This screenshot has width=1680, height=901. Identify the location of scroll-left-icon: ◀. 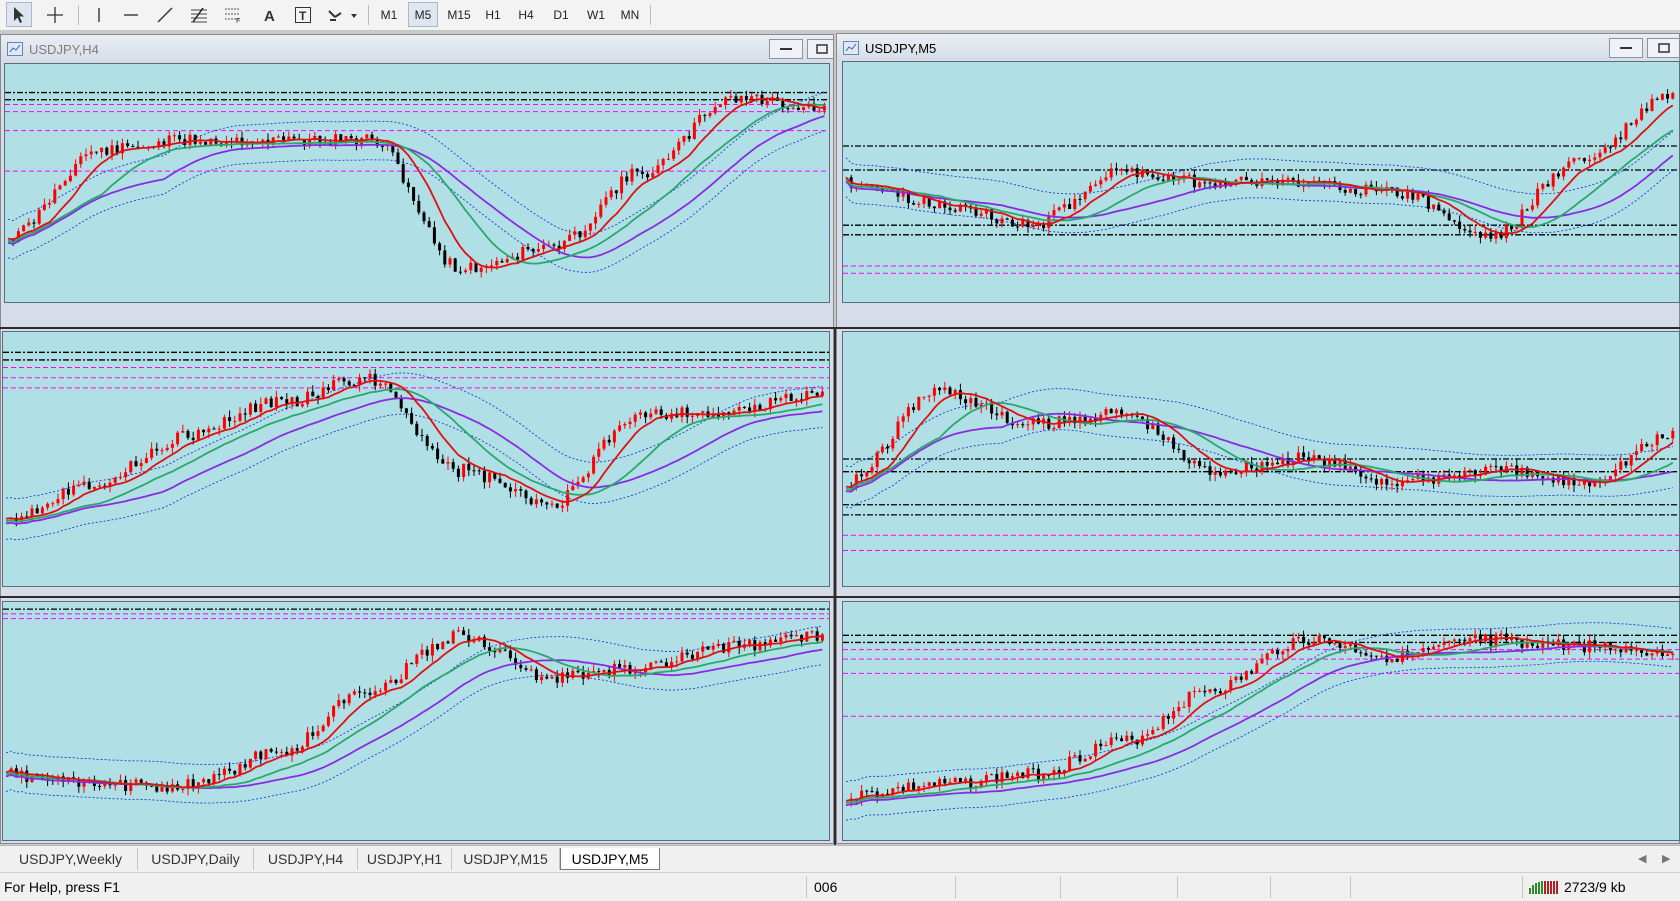
(1642, 859).